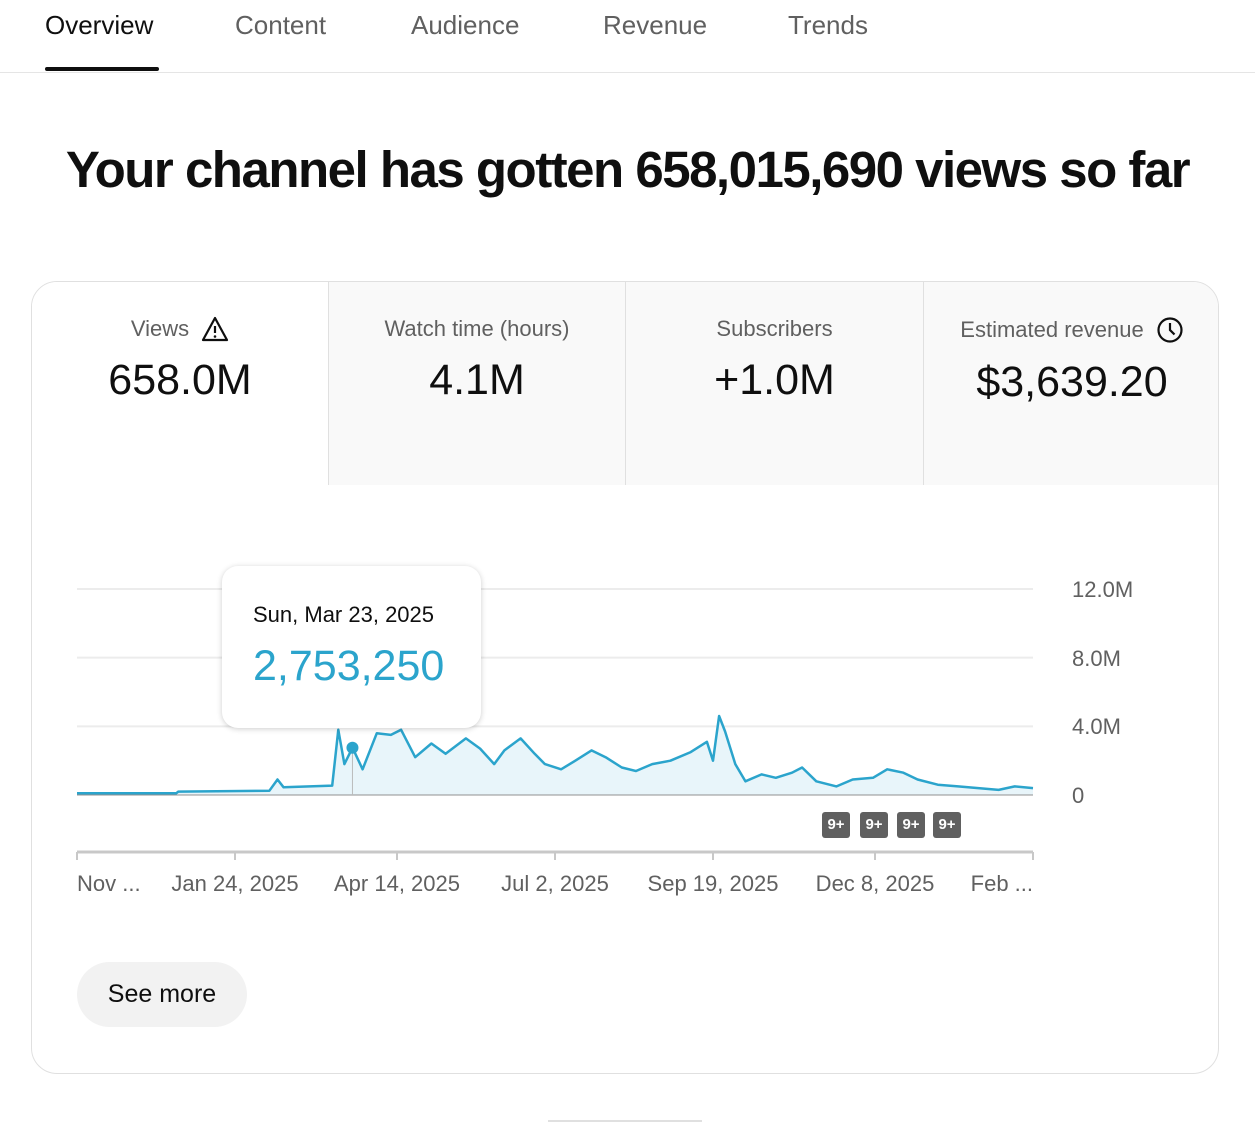 Image resolution: width=1255 pixels, height=1135 pixels. Describe the element at coordinates (555, 755) in the screenshot. I see `area-fill` at that location.